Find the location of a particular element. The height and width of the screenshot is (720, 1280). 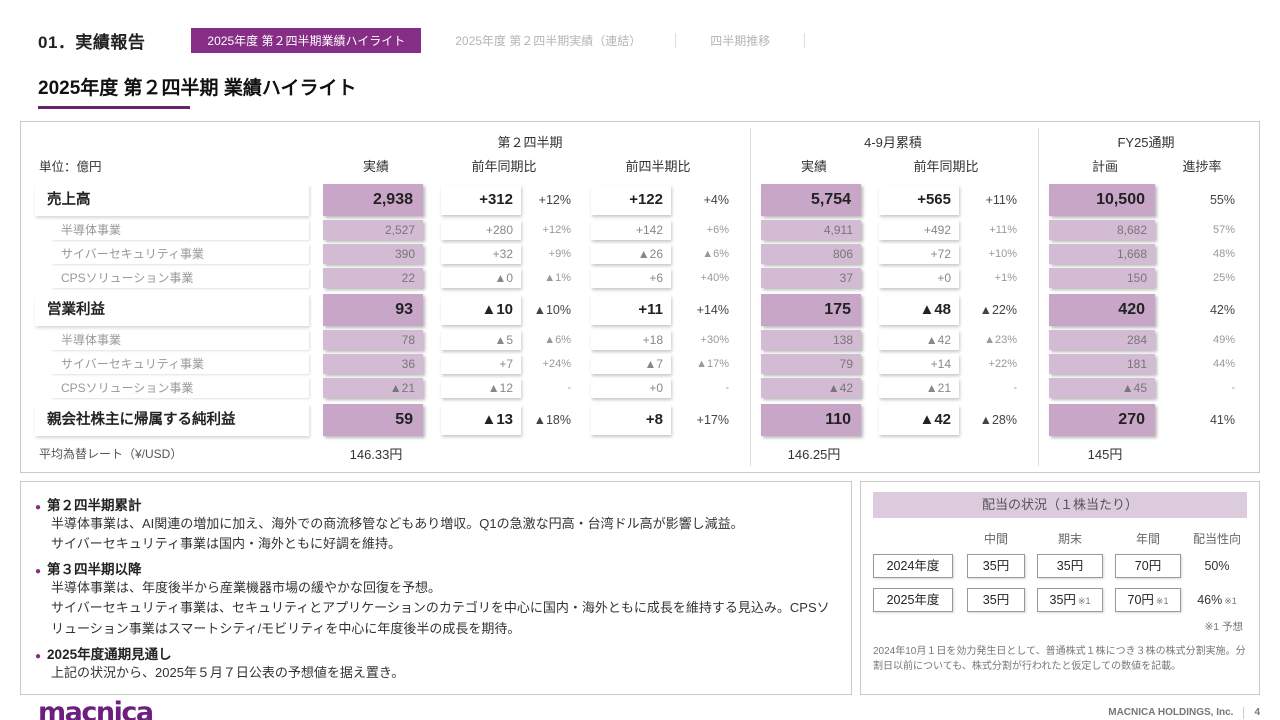

dividend-title: 配当の状況（１株当たり） is located at coordinates (1060, 505).